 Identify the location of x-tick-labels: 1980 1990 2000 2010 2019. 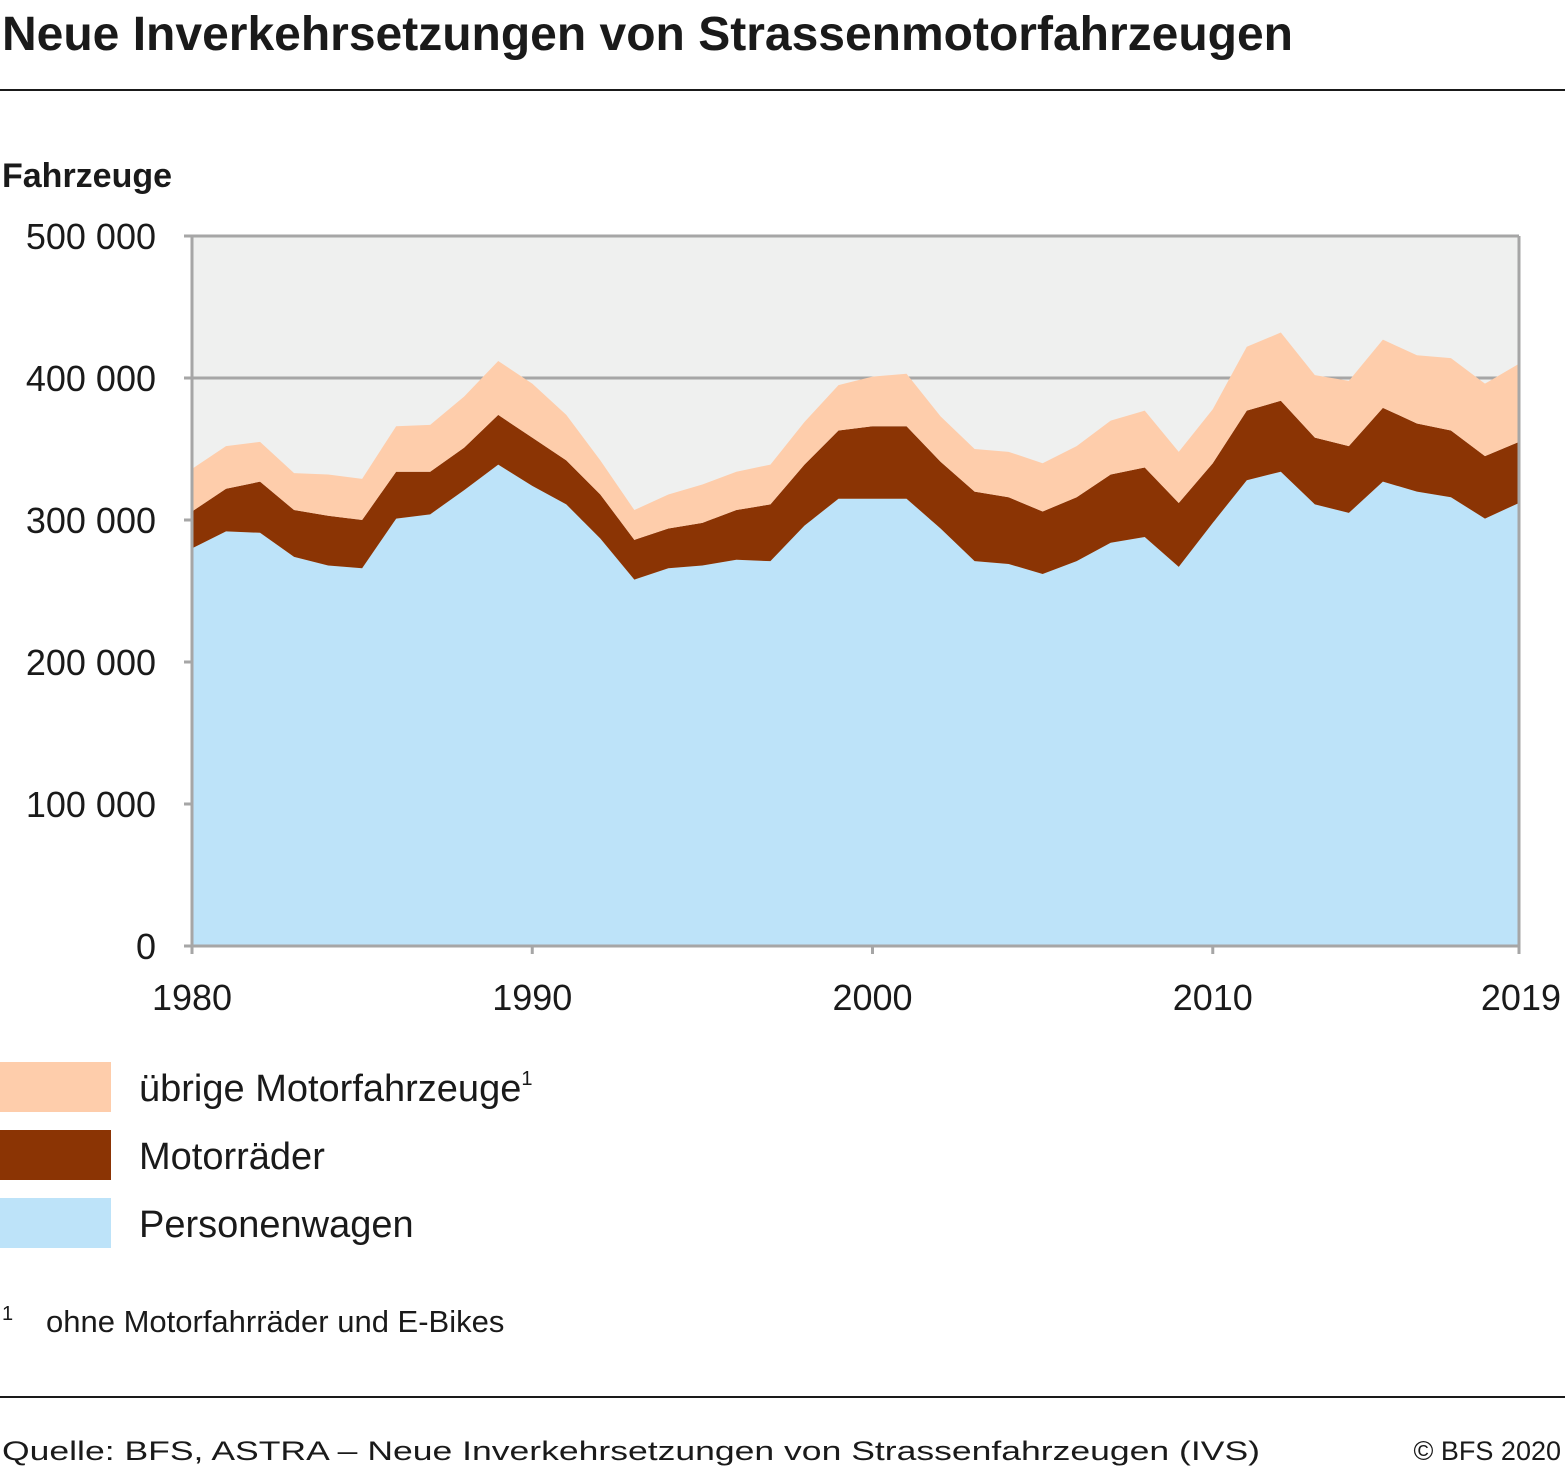
(856, 997).